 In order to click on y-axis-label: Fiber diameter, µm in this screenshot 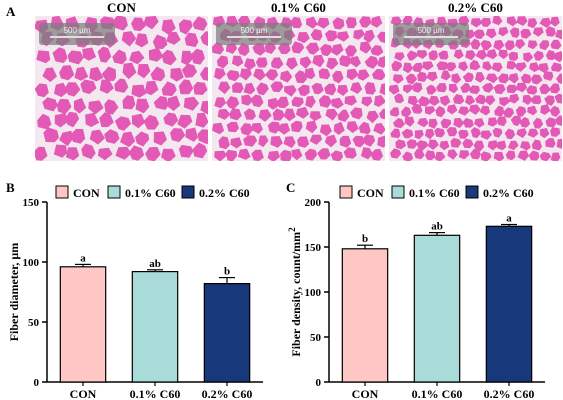, I will do `click(14, 292)`.